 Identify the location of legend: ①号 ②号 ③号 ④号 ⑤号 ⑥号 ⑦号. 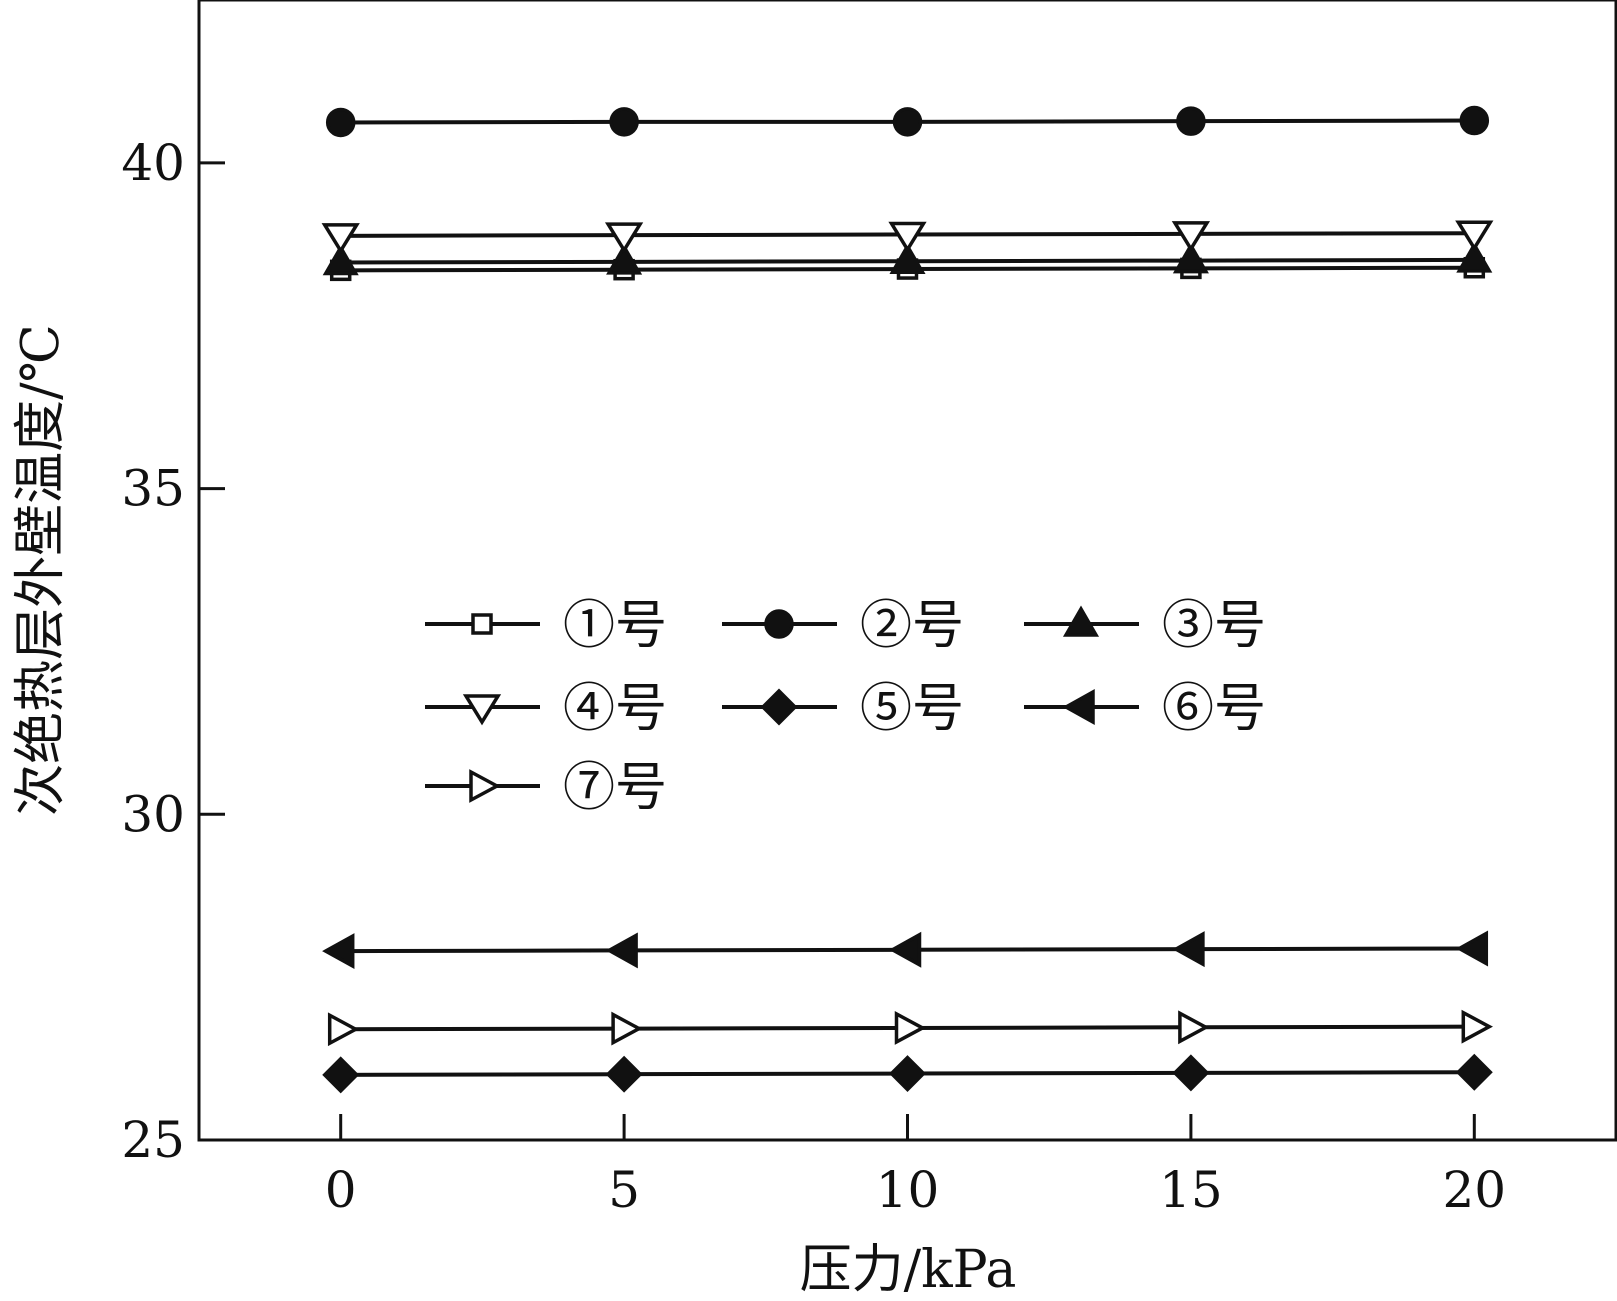
(845, 707).